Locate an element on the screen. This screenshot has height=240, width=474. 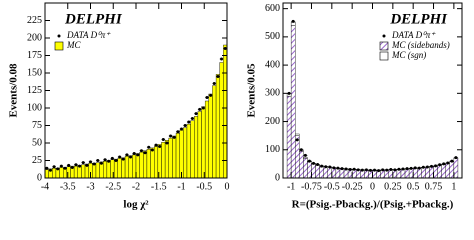
y-tick-label: 225 is located at coordinates (34, 20).